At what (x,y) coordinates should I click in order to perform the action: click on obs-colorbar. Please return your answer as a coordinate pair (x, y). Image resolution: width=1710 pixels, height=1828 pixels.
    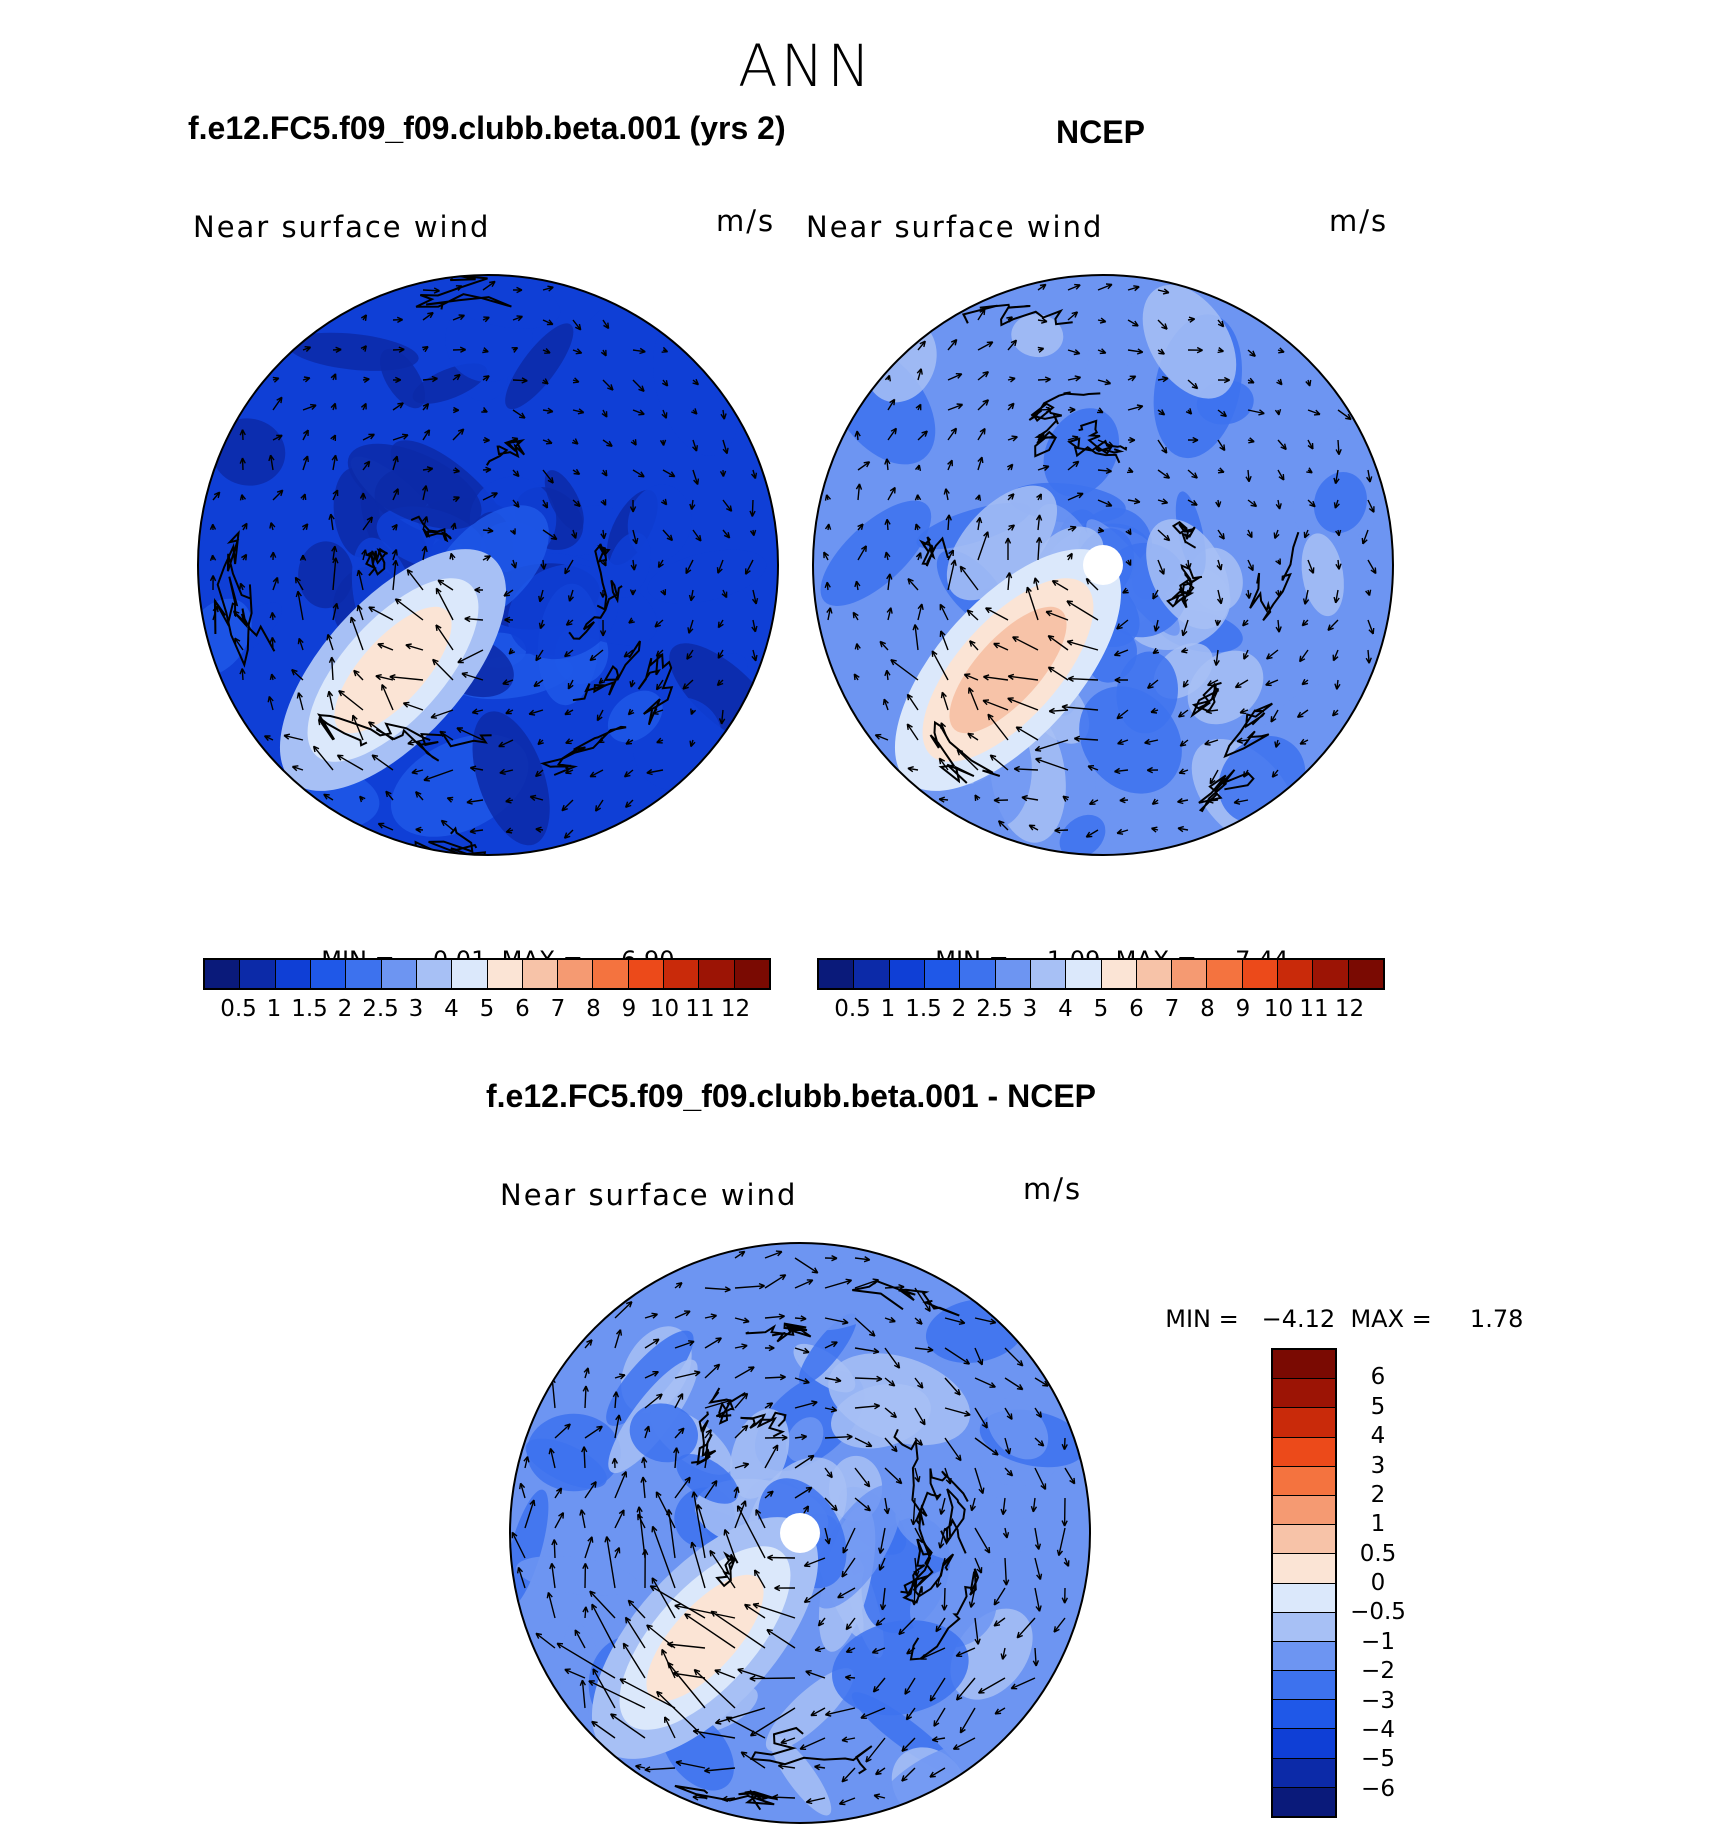
    Looking at the image, I should click on (1101, 974).